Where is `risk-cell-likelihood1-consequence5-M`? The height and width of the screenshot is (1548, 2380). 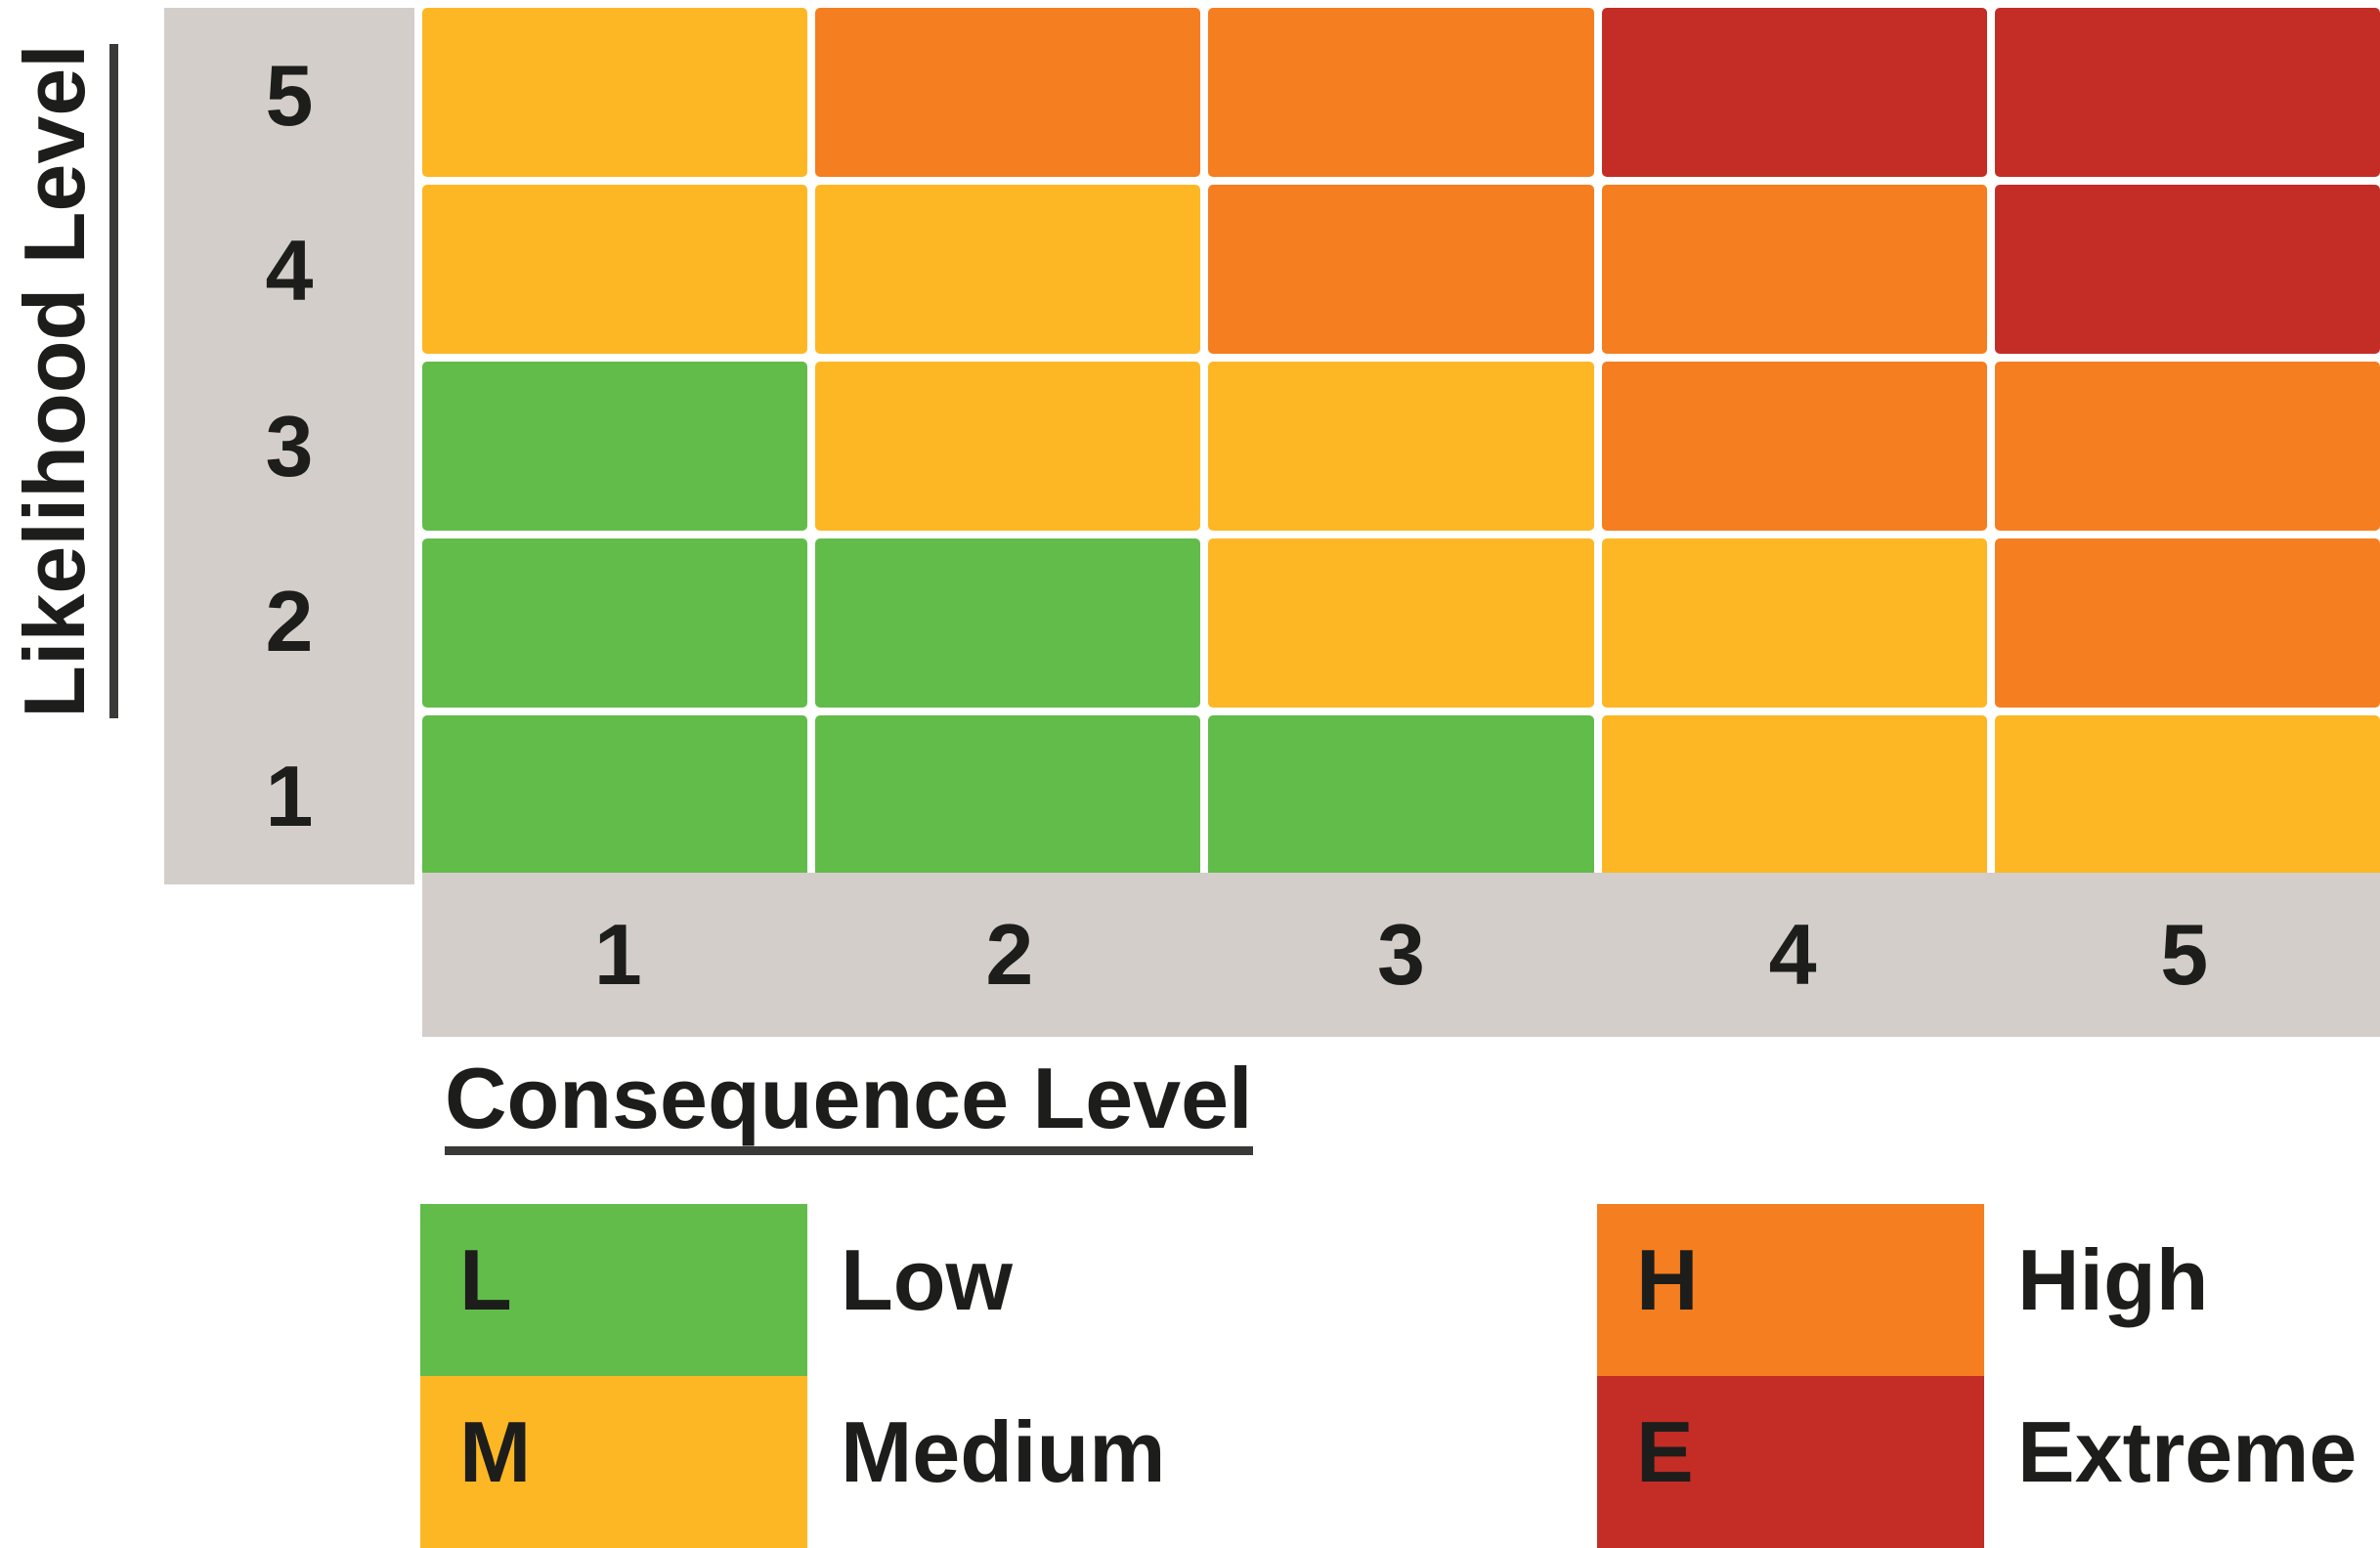 risk-cell-likelihood1-consequence5-M is located at coordinates (2187, 799).